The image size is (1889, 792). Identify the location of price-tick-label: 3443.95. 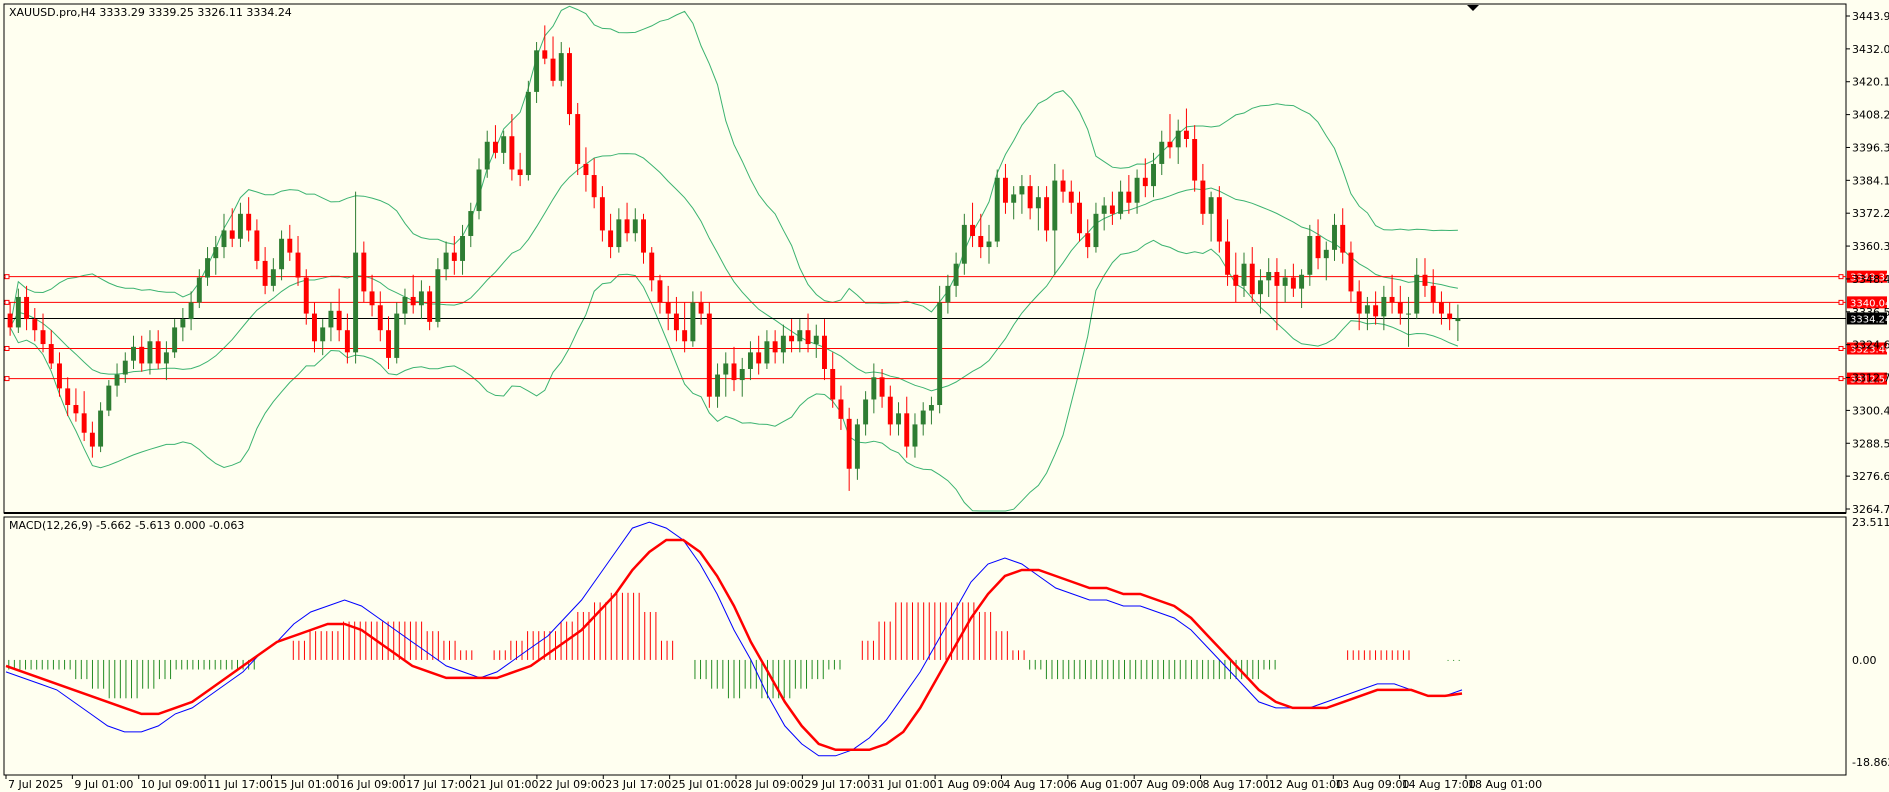
(1870, 16).